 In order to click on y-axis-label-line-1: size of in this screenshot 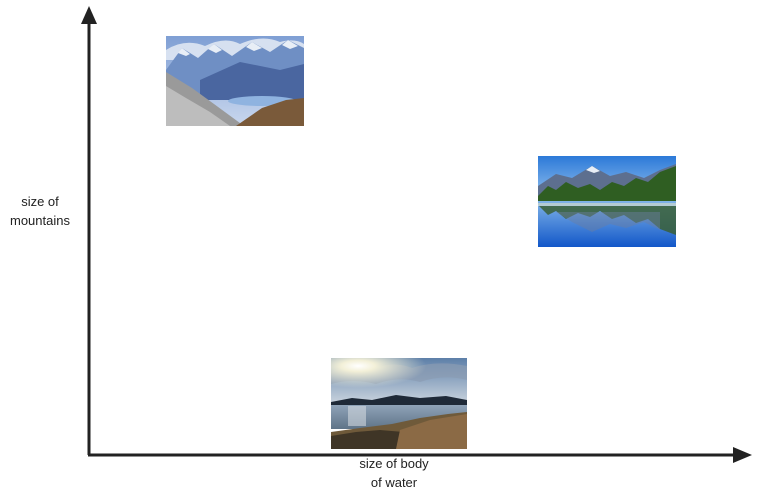, I will do `click(40, 201)`.